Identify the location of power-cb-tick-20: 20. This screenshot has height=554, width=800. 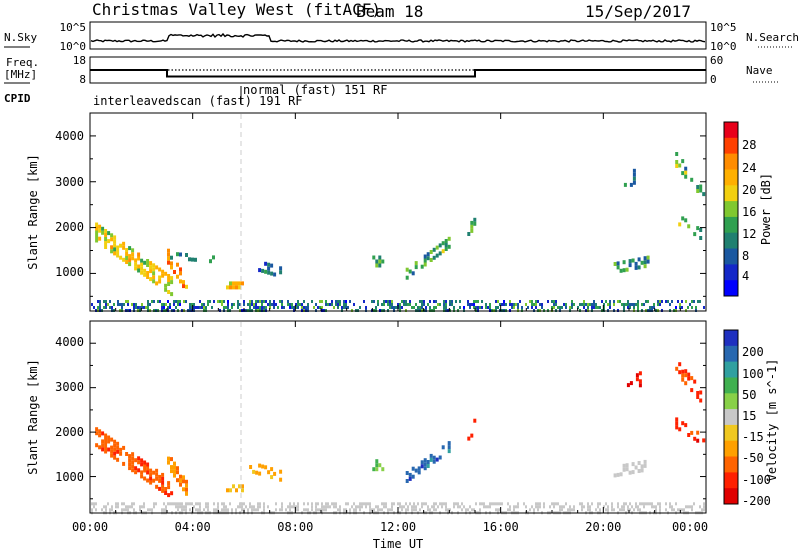
(749, 190).